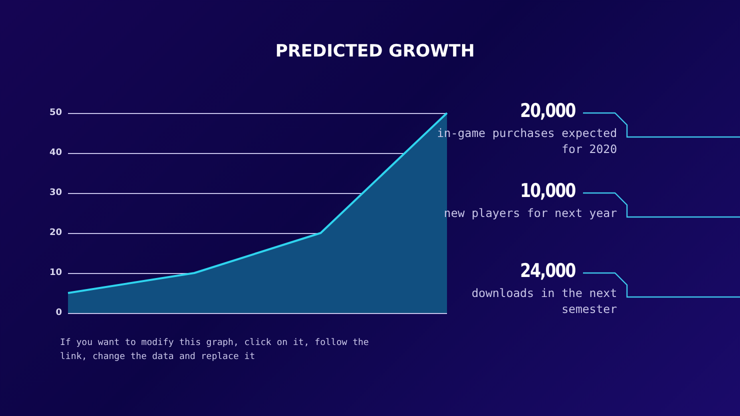 This screenshot has width=740, height=416. Describe the element at coordinates (55, 113) in the screenshot. I see `y-tick-label: 50` at that location.